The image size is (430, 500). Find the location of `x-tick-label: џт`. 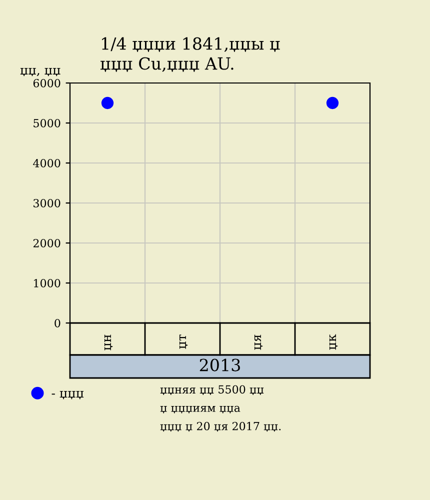

x-tick-label: џт is located at coordinates (183, 341).